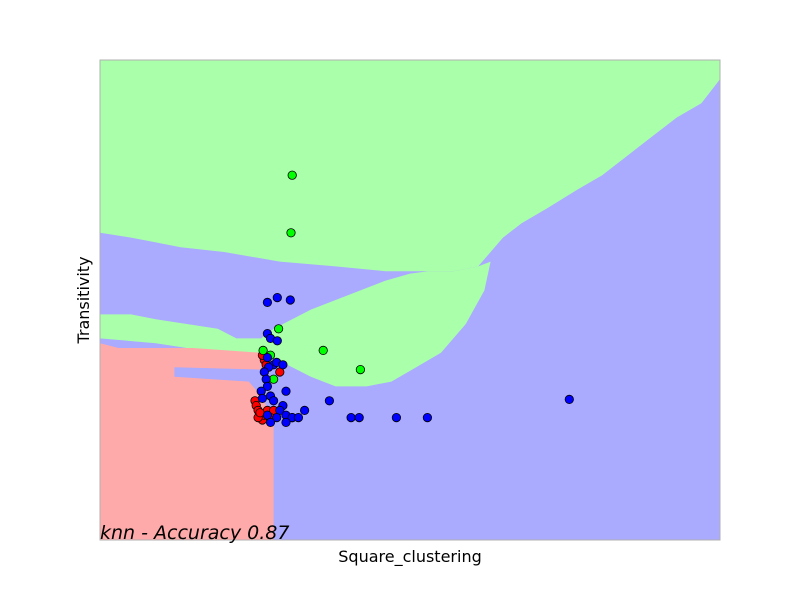  I want to click on red-region, so click(187, 441).